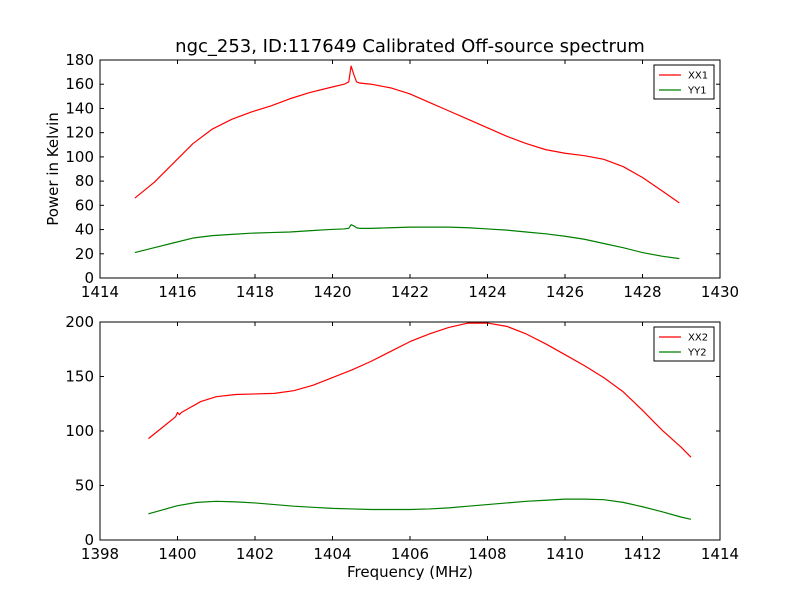 The image size is (800, 600). I want to click on top-y-tick-label: 0, so click(89, 278).